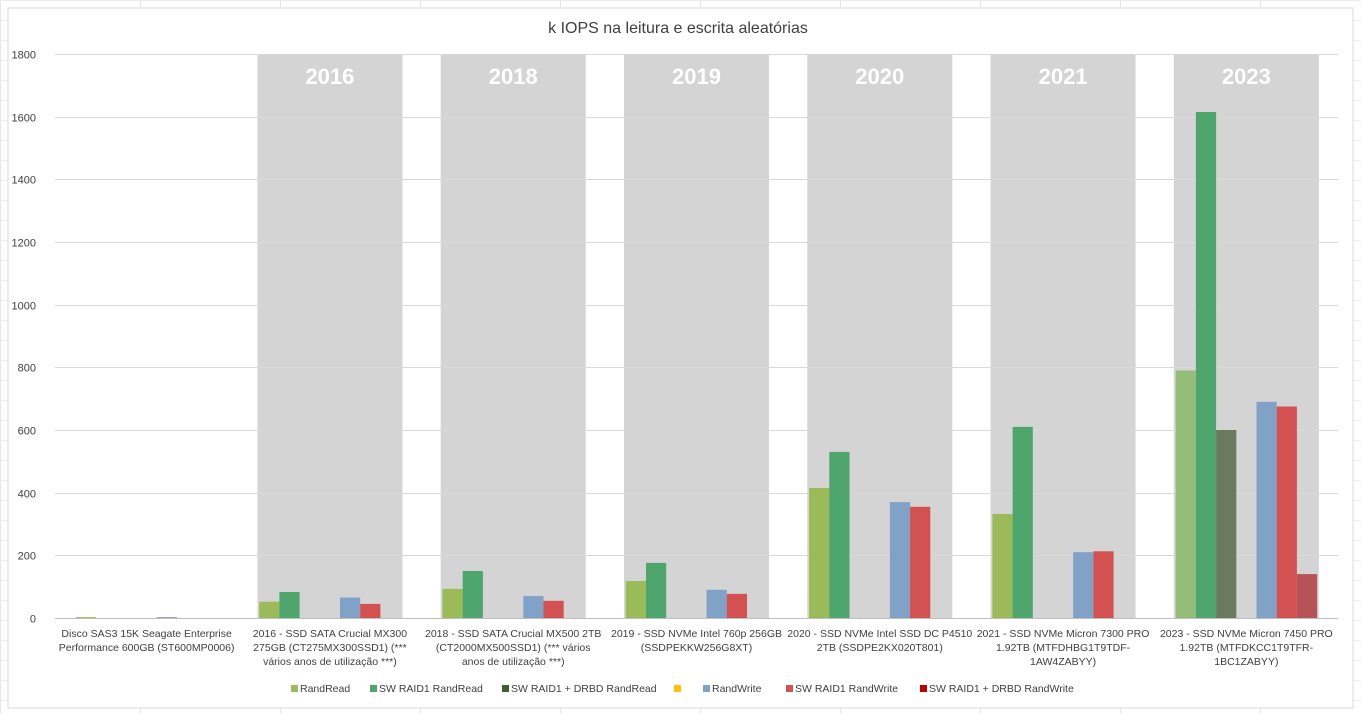  Describe the element at coordinates (27, 495) in the screenshot. I see `y-tick-label: 400` at that location.